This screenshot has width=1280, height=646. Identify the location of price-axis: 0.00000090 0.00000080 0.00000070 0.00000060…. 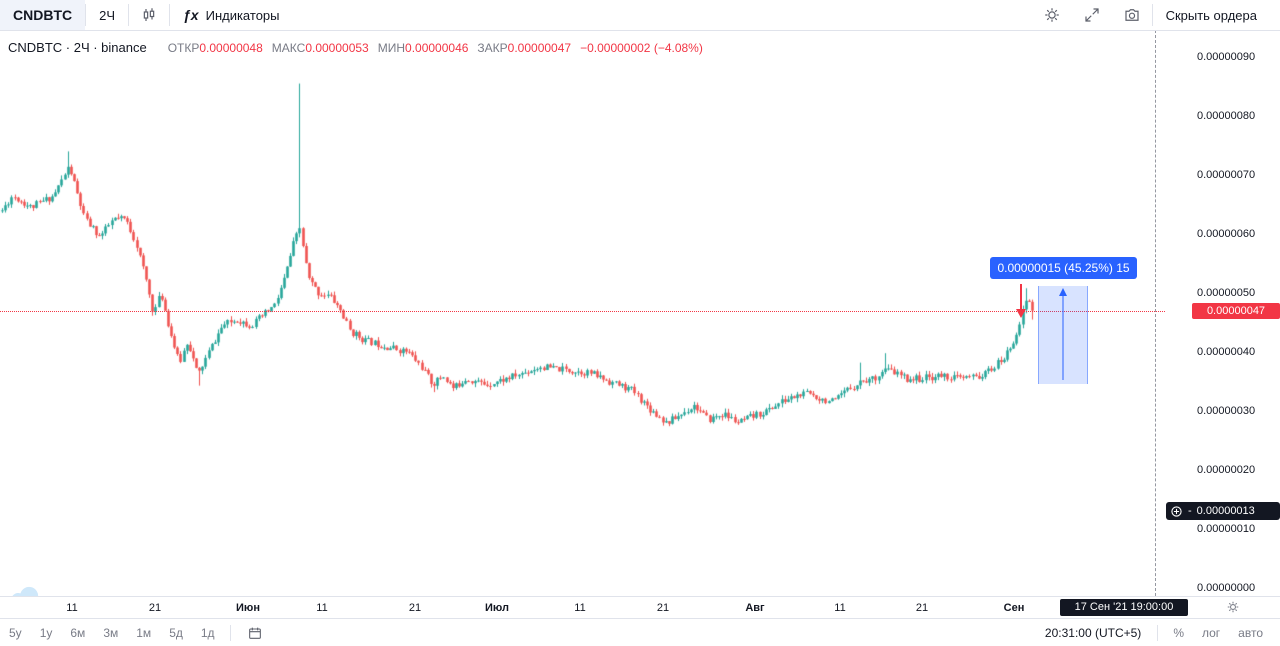
(1222, 313).